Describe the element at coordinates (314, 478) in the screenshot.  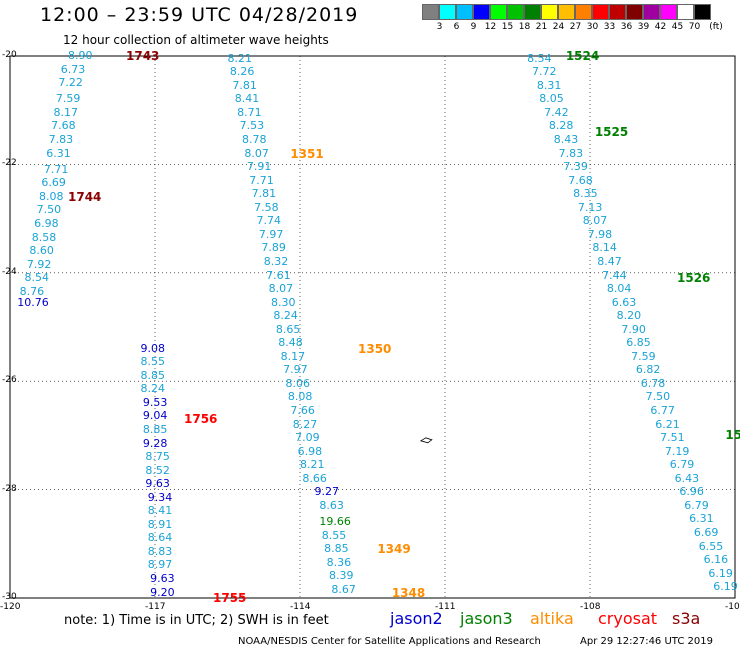
I see `wave-height-value: 8.66` at that location.